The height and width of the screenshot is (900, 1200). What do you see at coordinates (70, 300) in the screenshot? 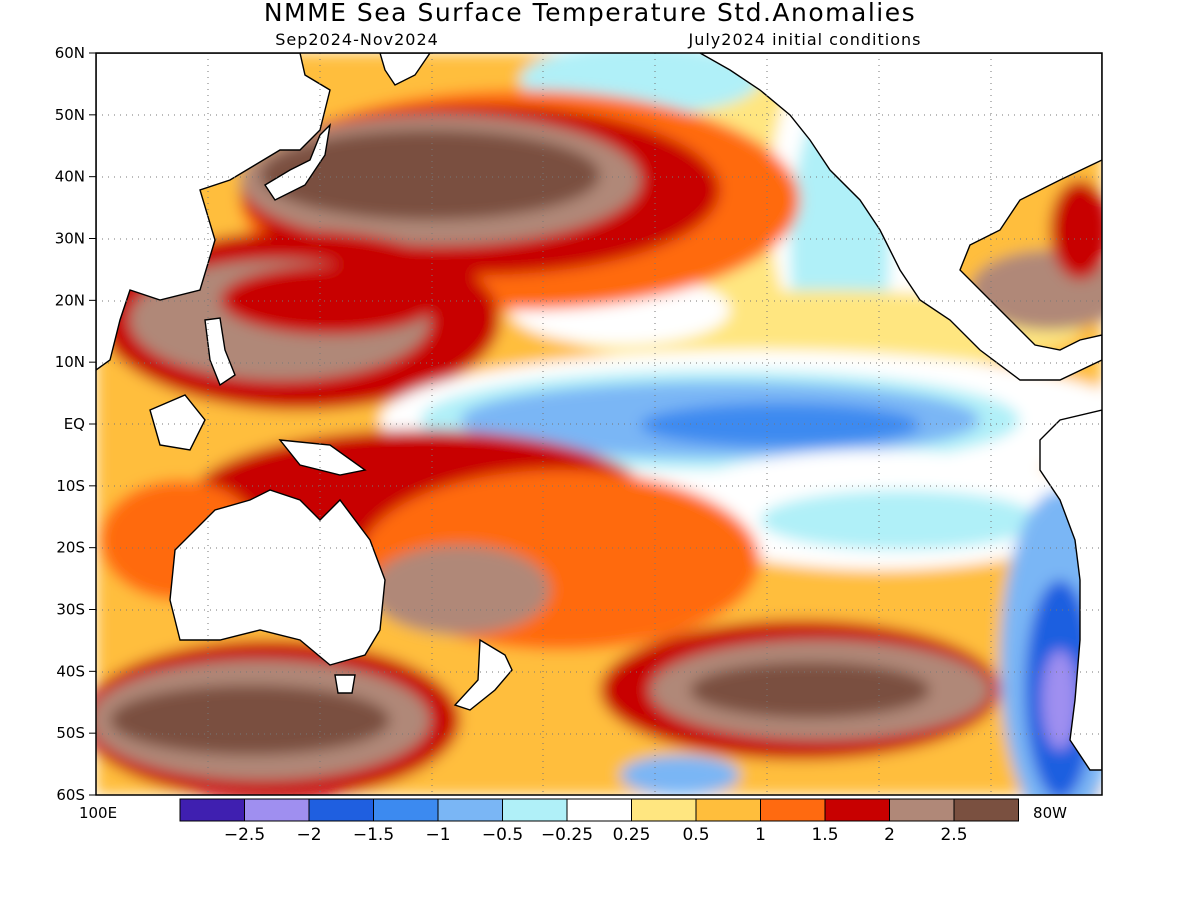
I see `lat-label: 20N` at bounding box center [70, 300].